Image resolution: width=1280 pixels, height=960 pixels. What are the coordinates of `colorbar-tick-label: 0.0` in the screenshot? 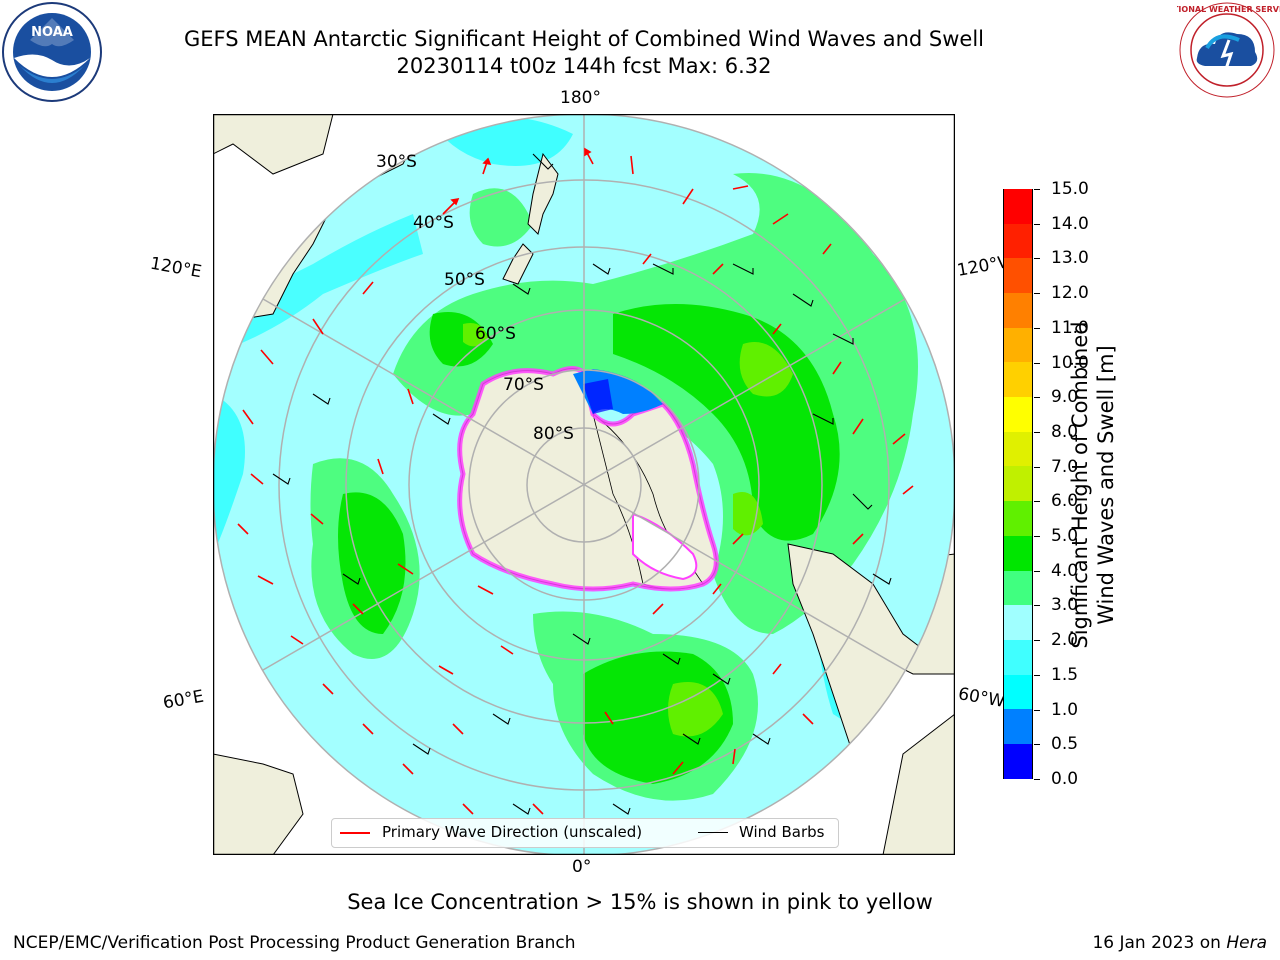 It's located at (1065, 779).